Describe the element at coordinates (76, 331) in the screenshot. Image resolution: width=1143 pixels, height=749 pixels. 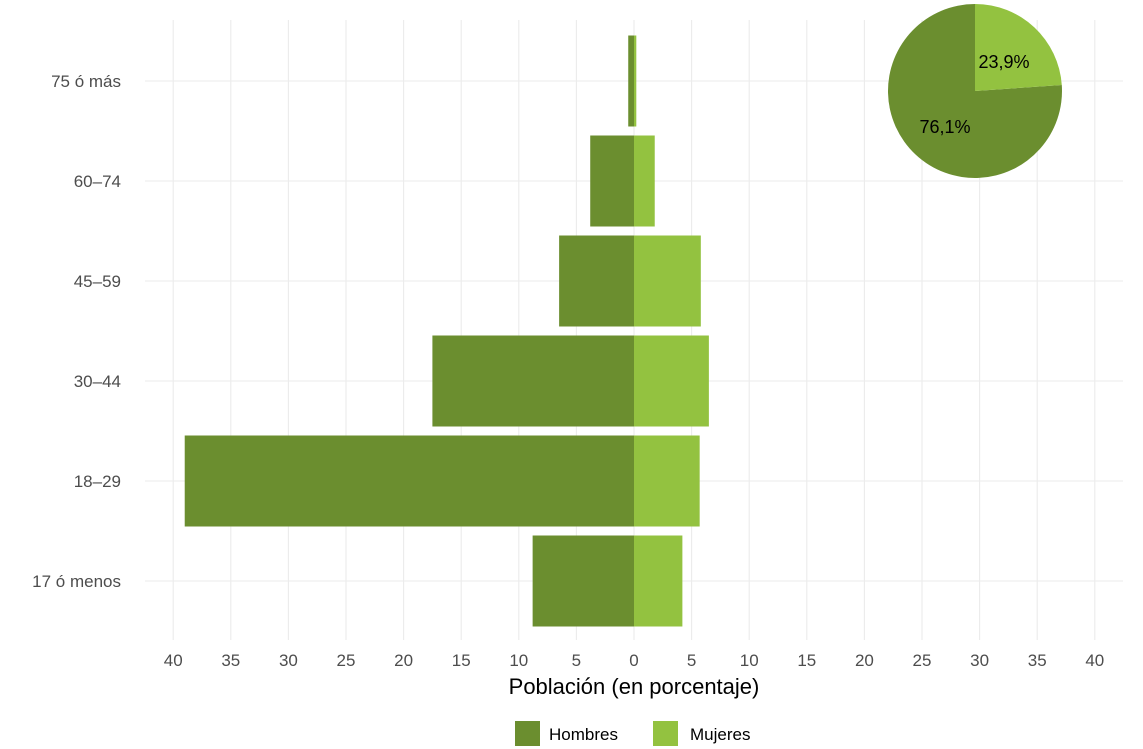
I see `y-axis-tick-labels: 17 ó menos 18–29 30–44 45–59 60–74 75 ó más` at that location.